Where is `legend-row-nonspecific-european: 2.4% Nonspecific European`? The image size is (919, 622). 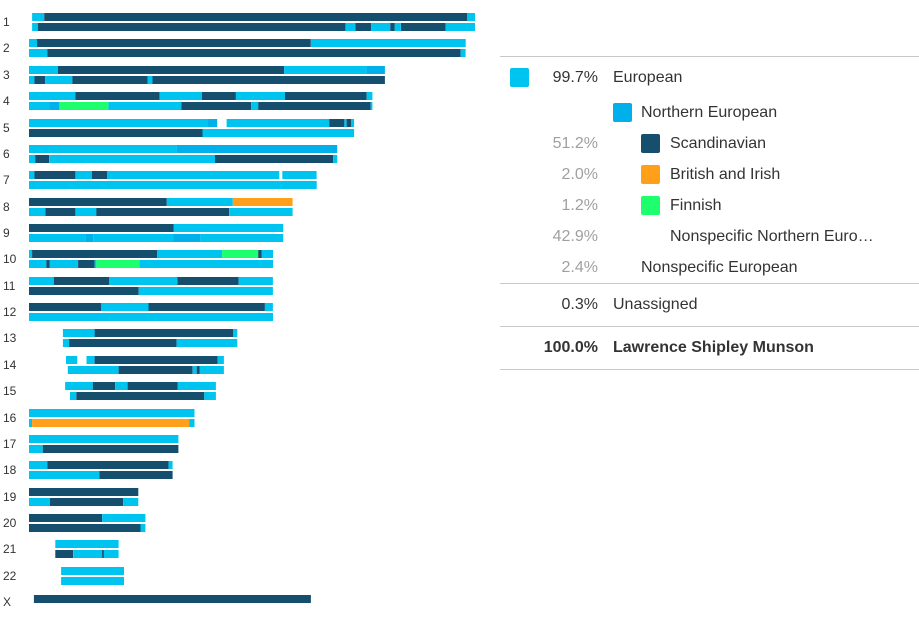
legend-row-nonspecific-european: 2.4% Nonspecific European is located at coordinates (709, 267).